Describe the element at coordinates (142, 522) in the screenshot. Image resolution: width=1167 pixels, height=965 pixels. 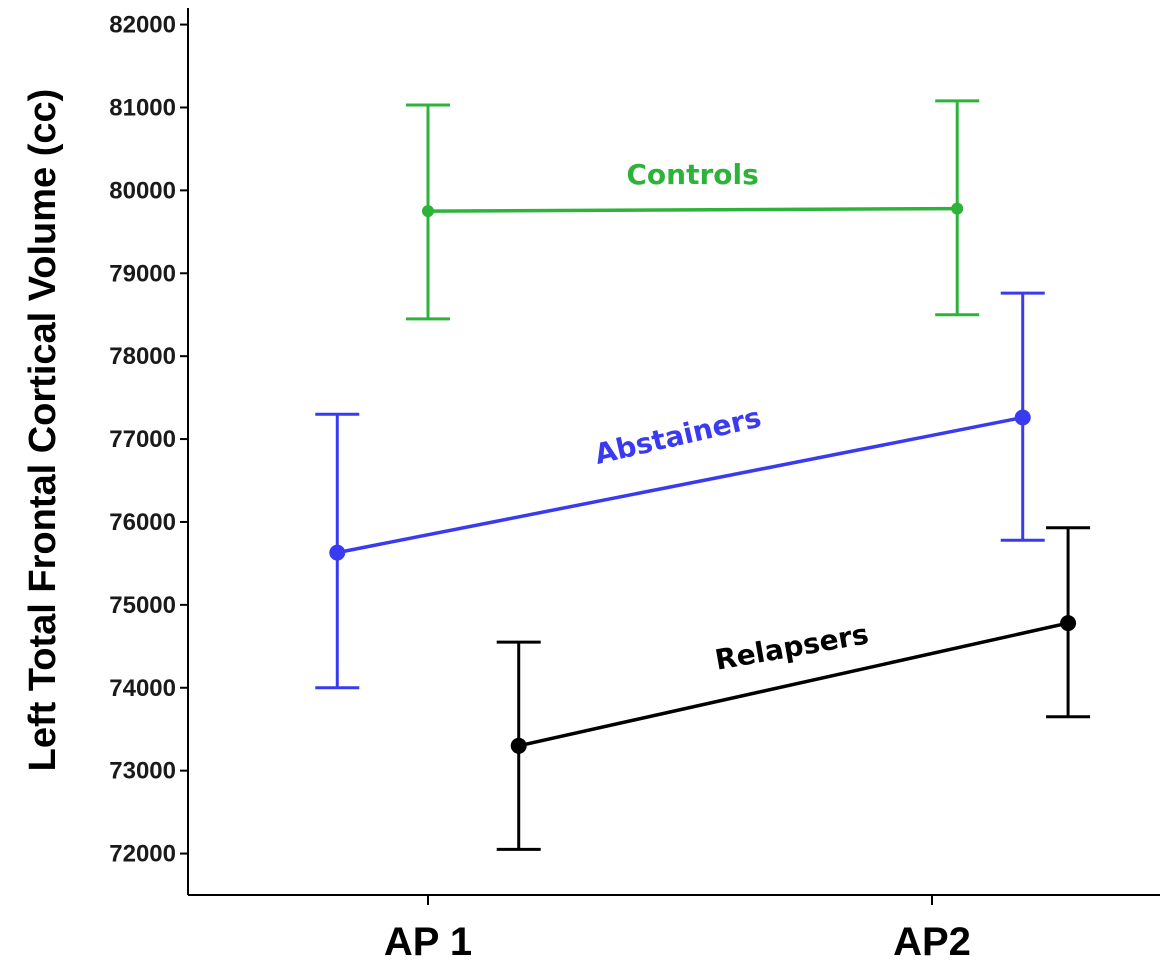
I see `y-tick-label: 76000` at that location.